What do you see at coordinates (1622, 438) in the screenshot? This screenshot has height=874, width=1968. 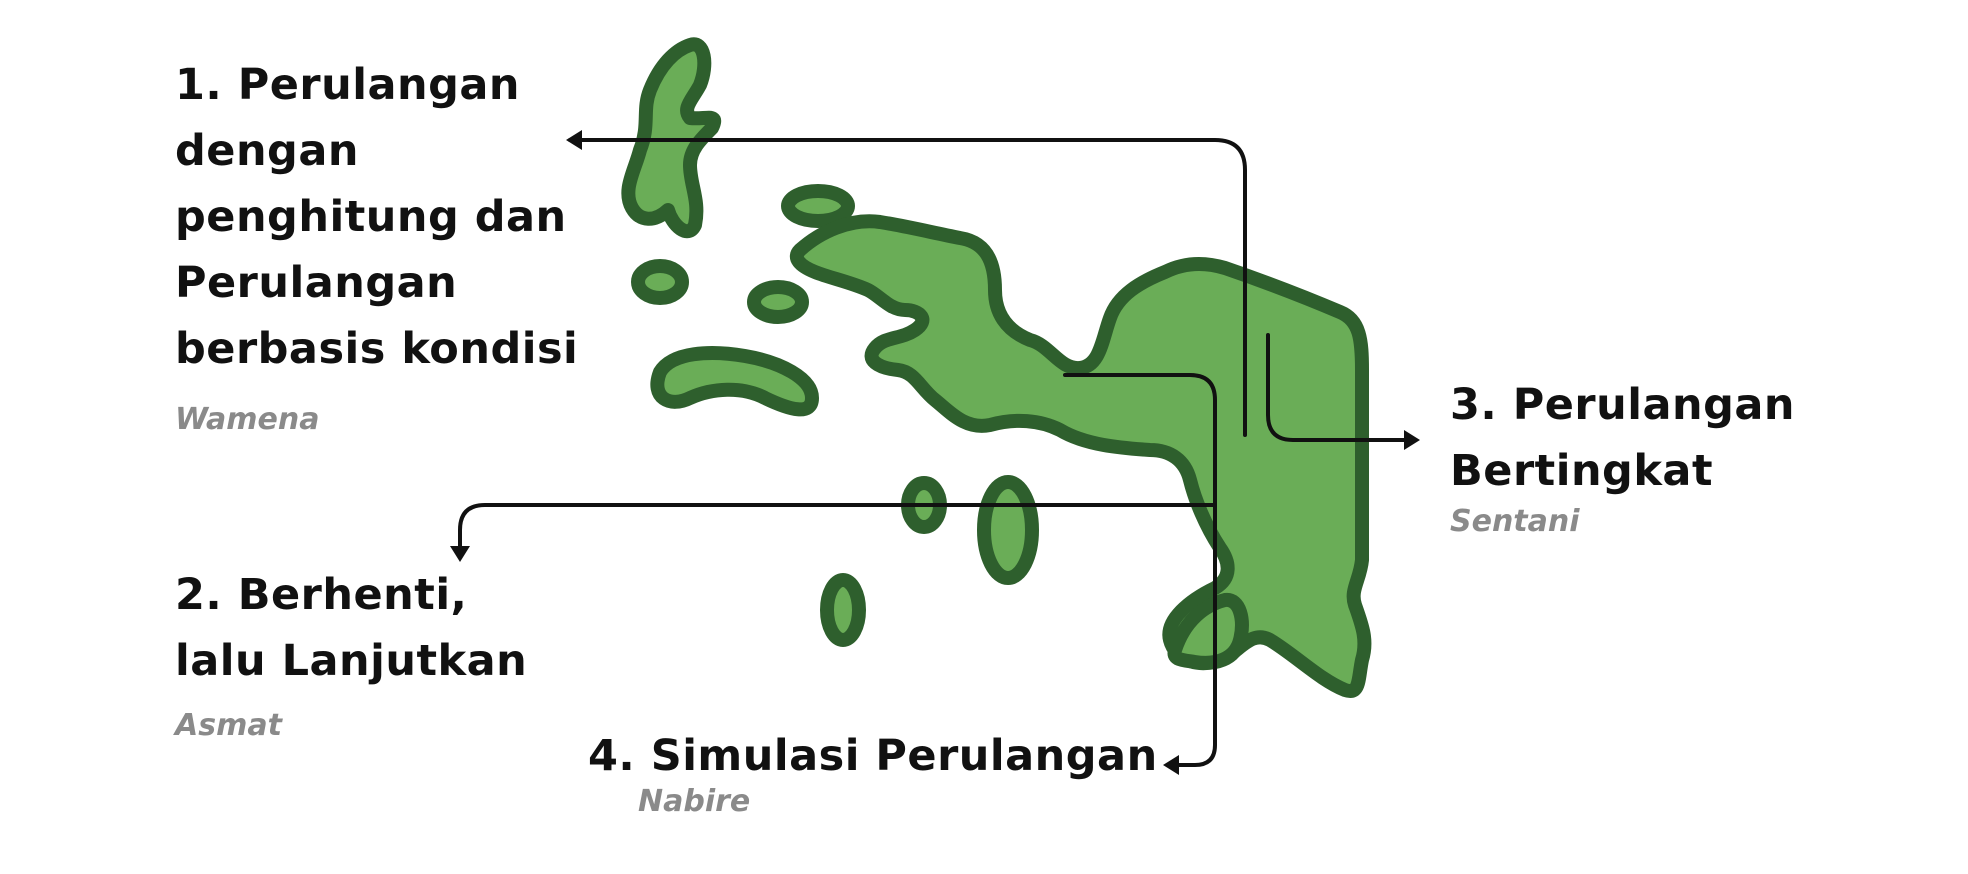 I see `item-3-title: 3. Perulangan Bertingkat` at bounding box center [1622, 438].